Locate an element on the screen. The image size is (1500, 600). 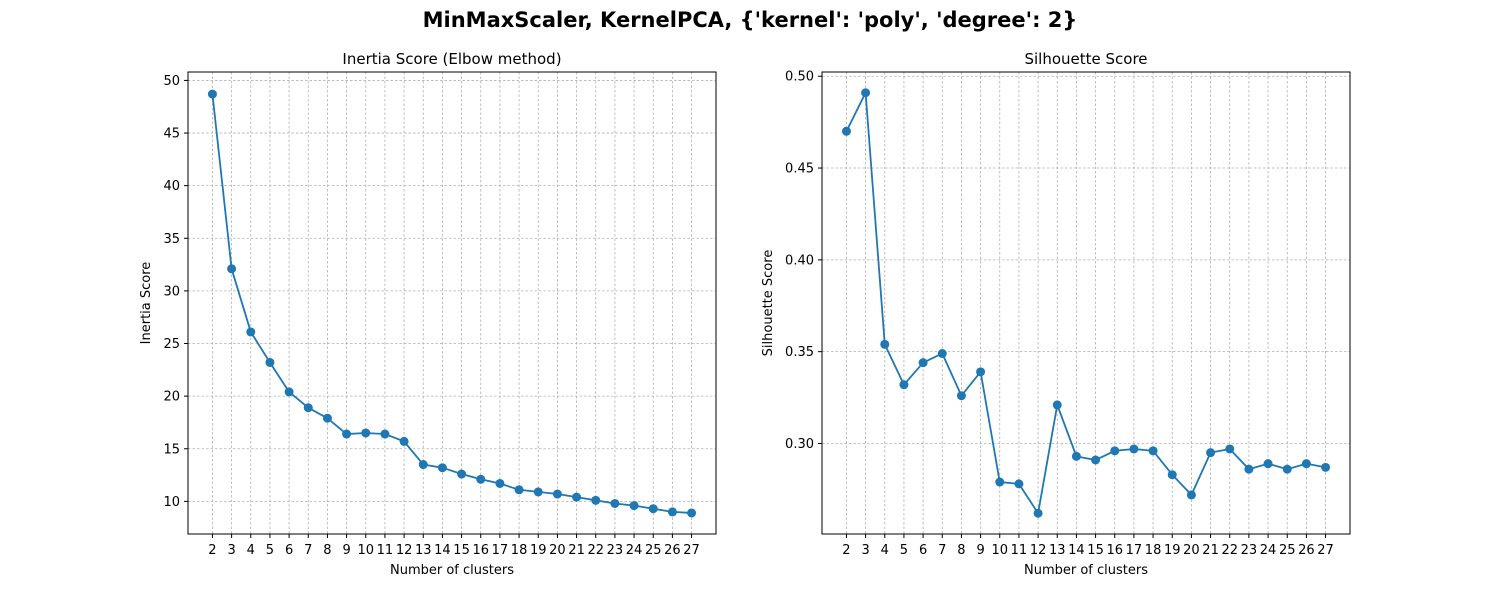
chart1-y-tick-label: 20 is located at coordinates (171, 397).